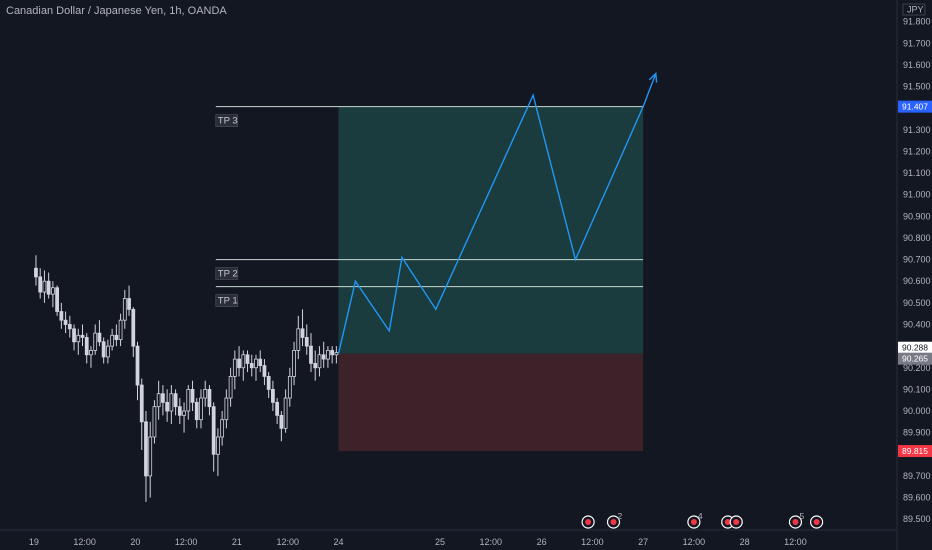  What do you see at coordinates (917, 260) in the screenshot?
I see `y-tick-label: 90.700` at bounding box center [917, 260].